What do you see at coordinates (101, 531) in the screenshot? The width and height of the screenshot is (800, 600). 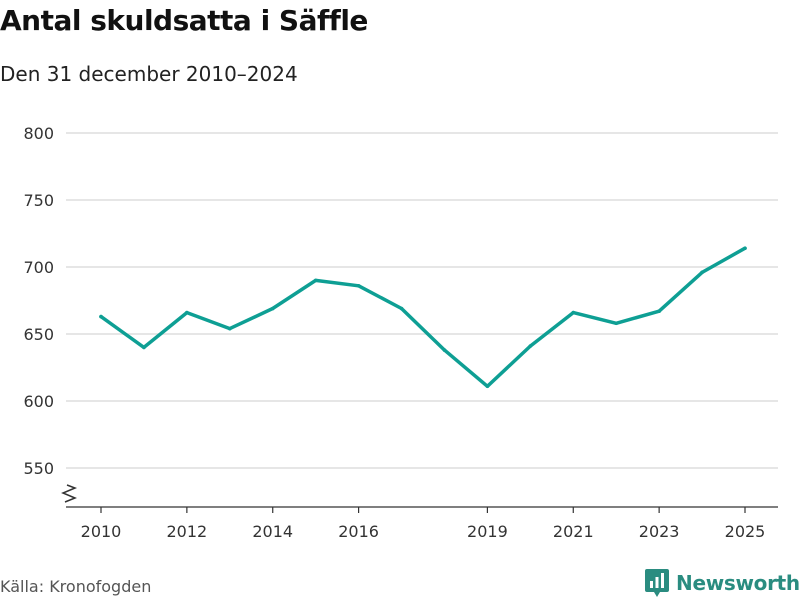 I see `x-tick-label: 2010` at bounding box center [101, 531].